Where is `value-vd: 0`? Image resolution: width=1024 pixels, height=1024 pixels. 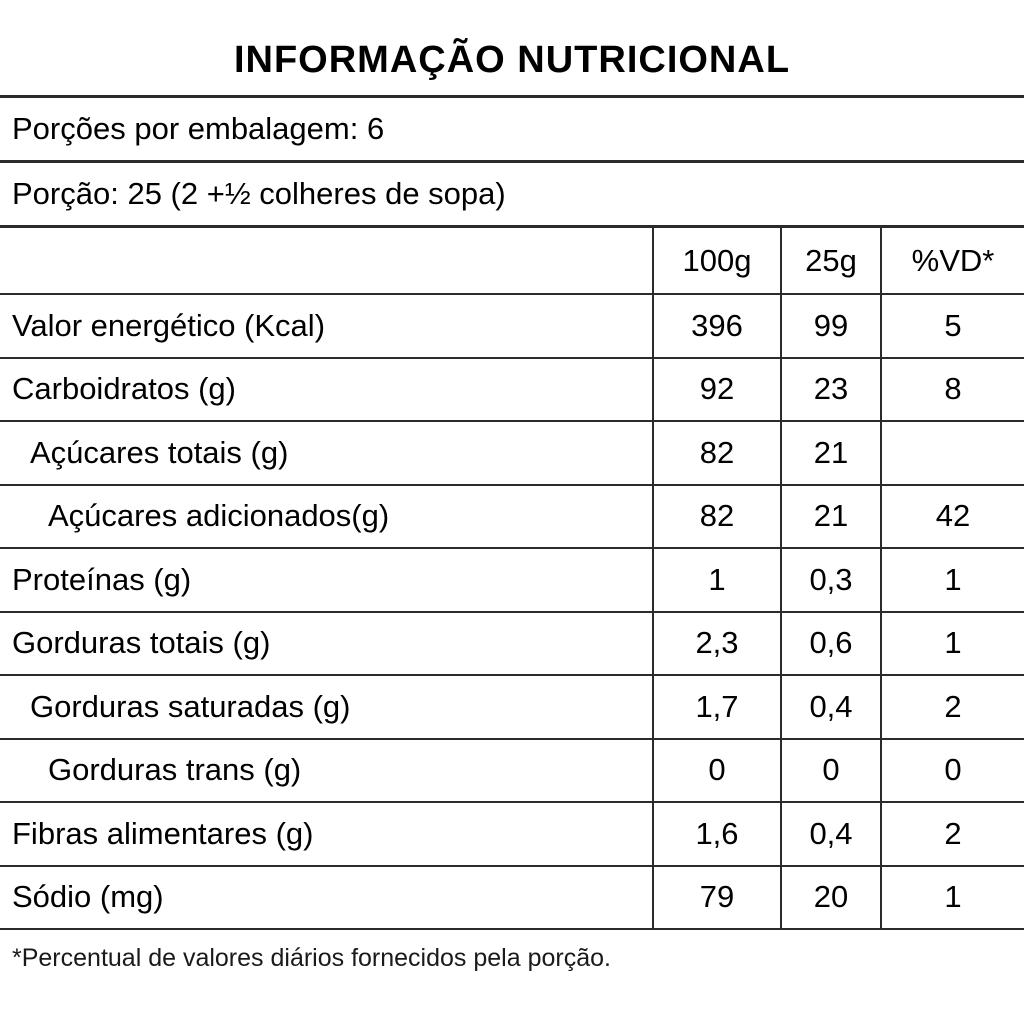 value-vd: 0 is located at coordinates (952, 770).